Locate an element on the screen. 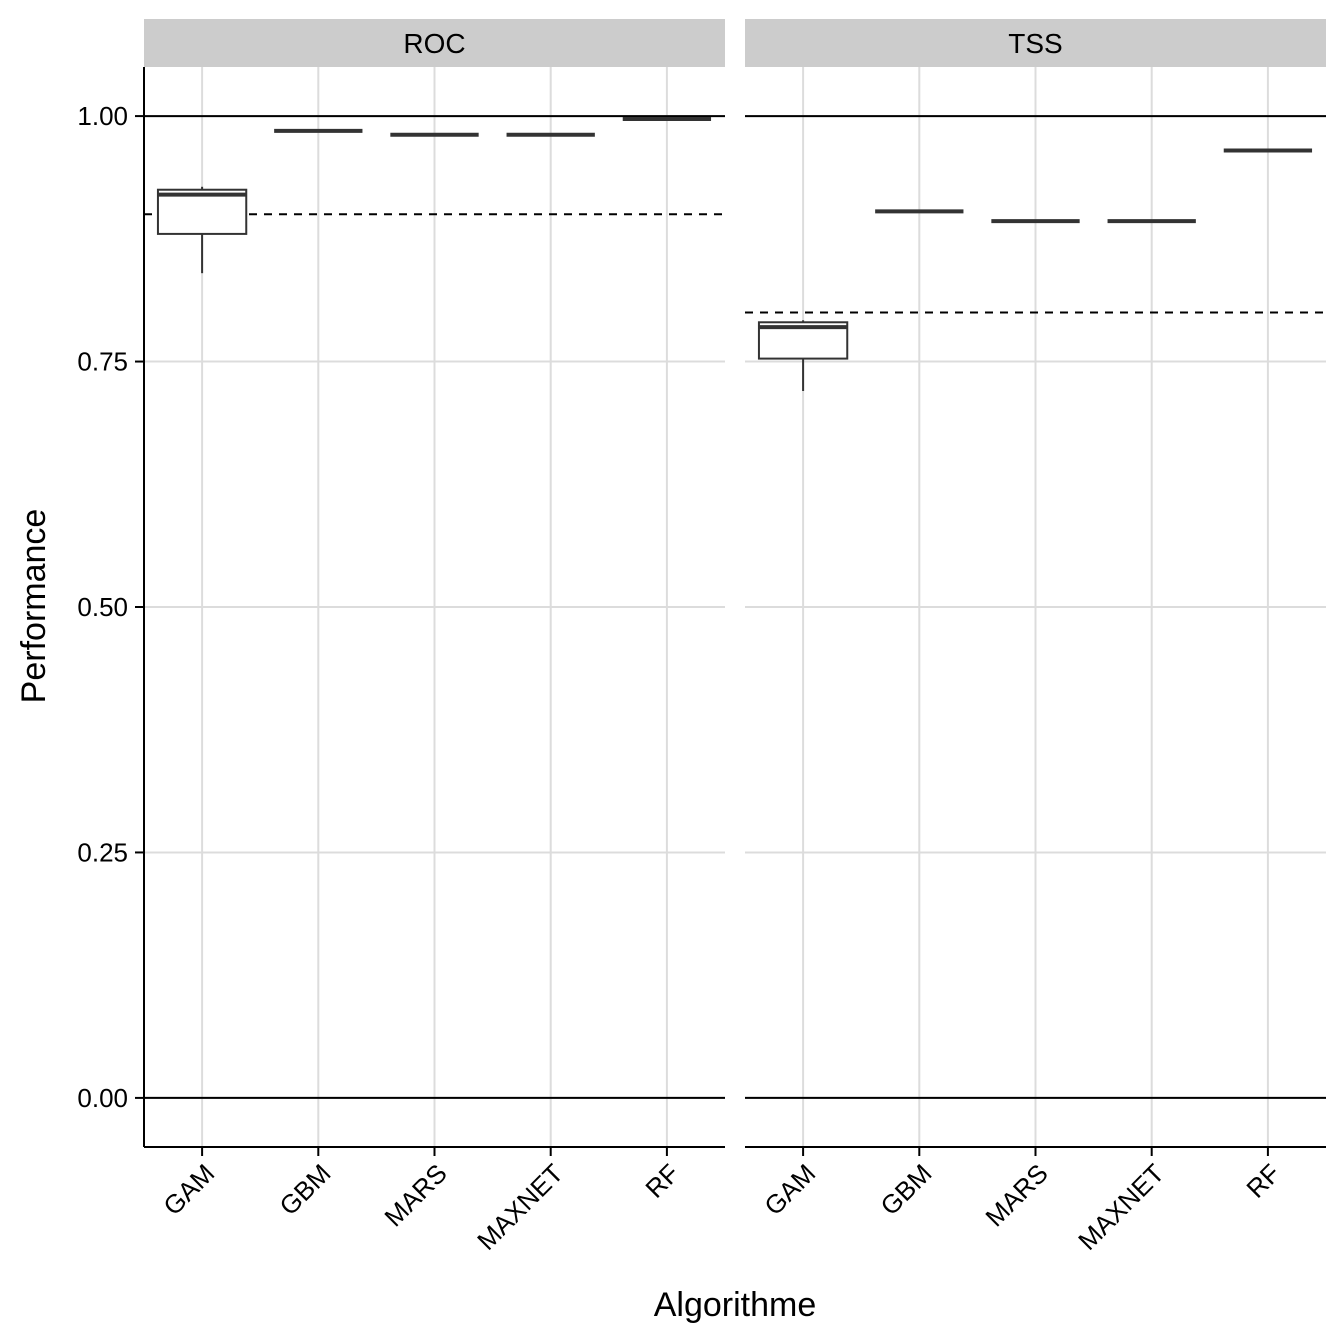  y-tick-label: 0.25 is located at coordinates (102, 852).